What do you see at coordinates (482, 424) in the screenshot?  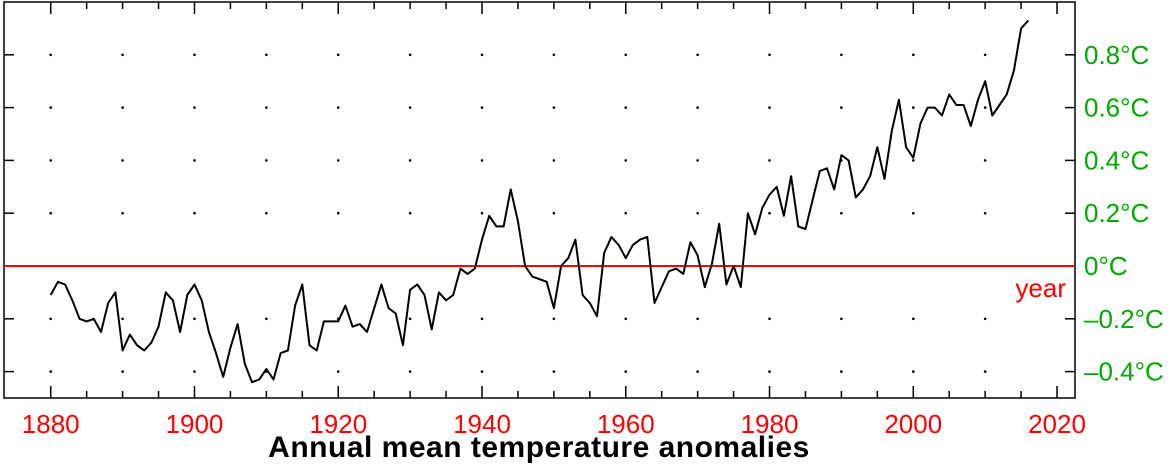 I see `x-tick-label: 1940` at bounding box center [482, 424].